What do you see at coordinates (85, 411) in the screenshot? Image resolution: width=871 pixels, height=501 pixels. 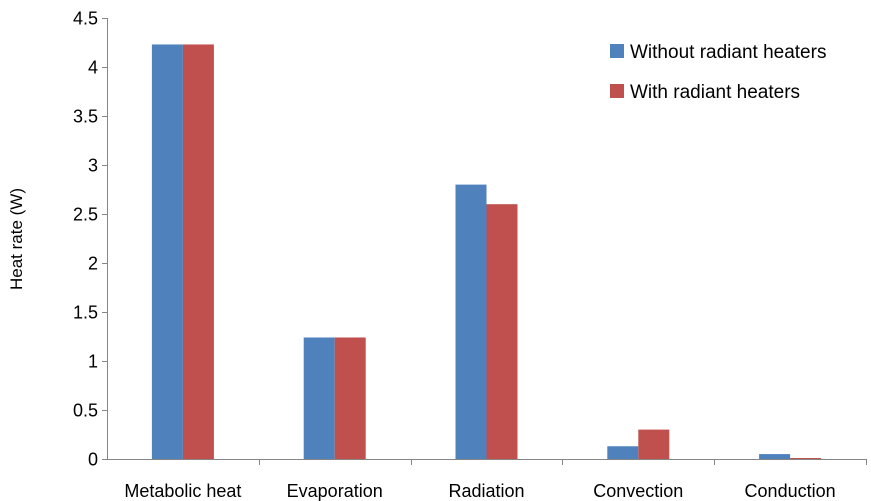 I see `y-tick-label: 0.5` at bounding box center [85, 411].